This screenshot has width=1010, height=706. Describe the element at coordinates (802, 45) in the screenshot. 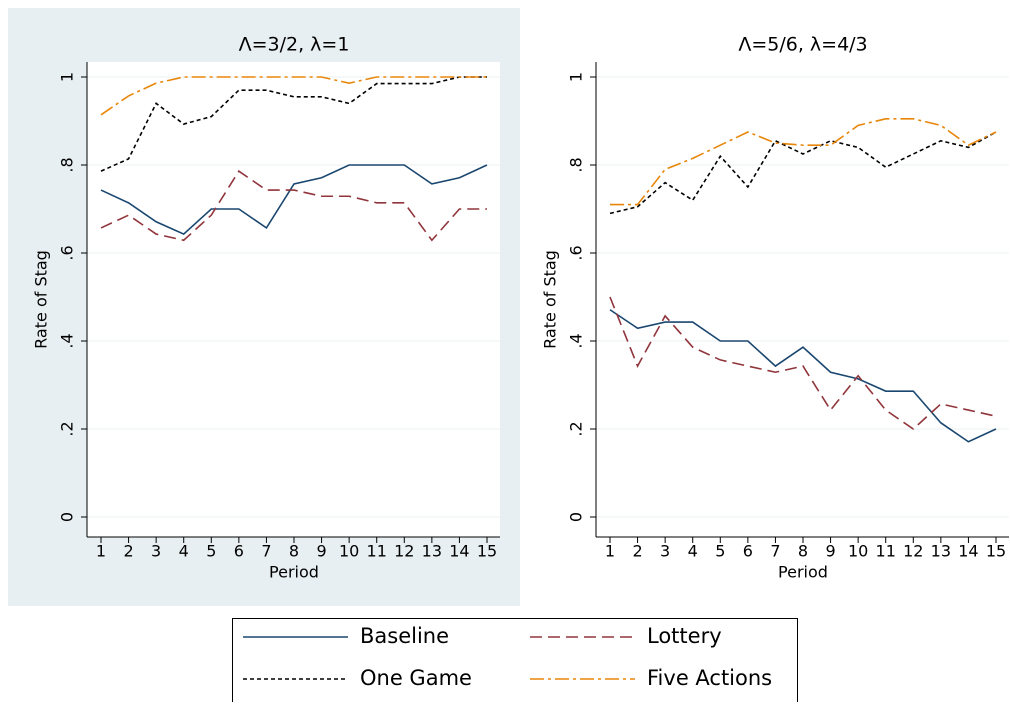

I see `chart-title: Λ=5/6, λ=4/3` at that location.